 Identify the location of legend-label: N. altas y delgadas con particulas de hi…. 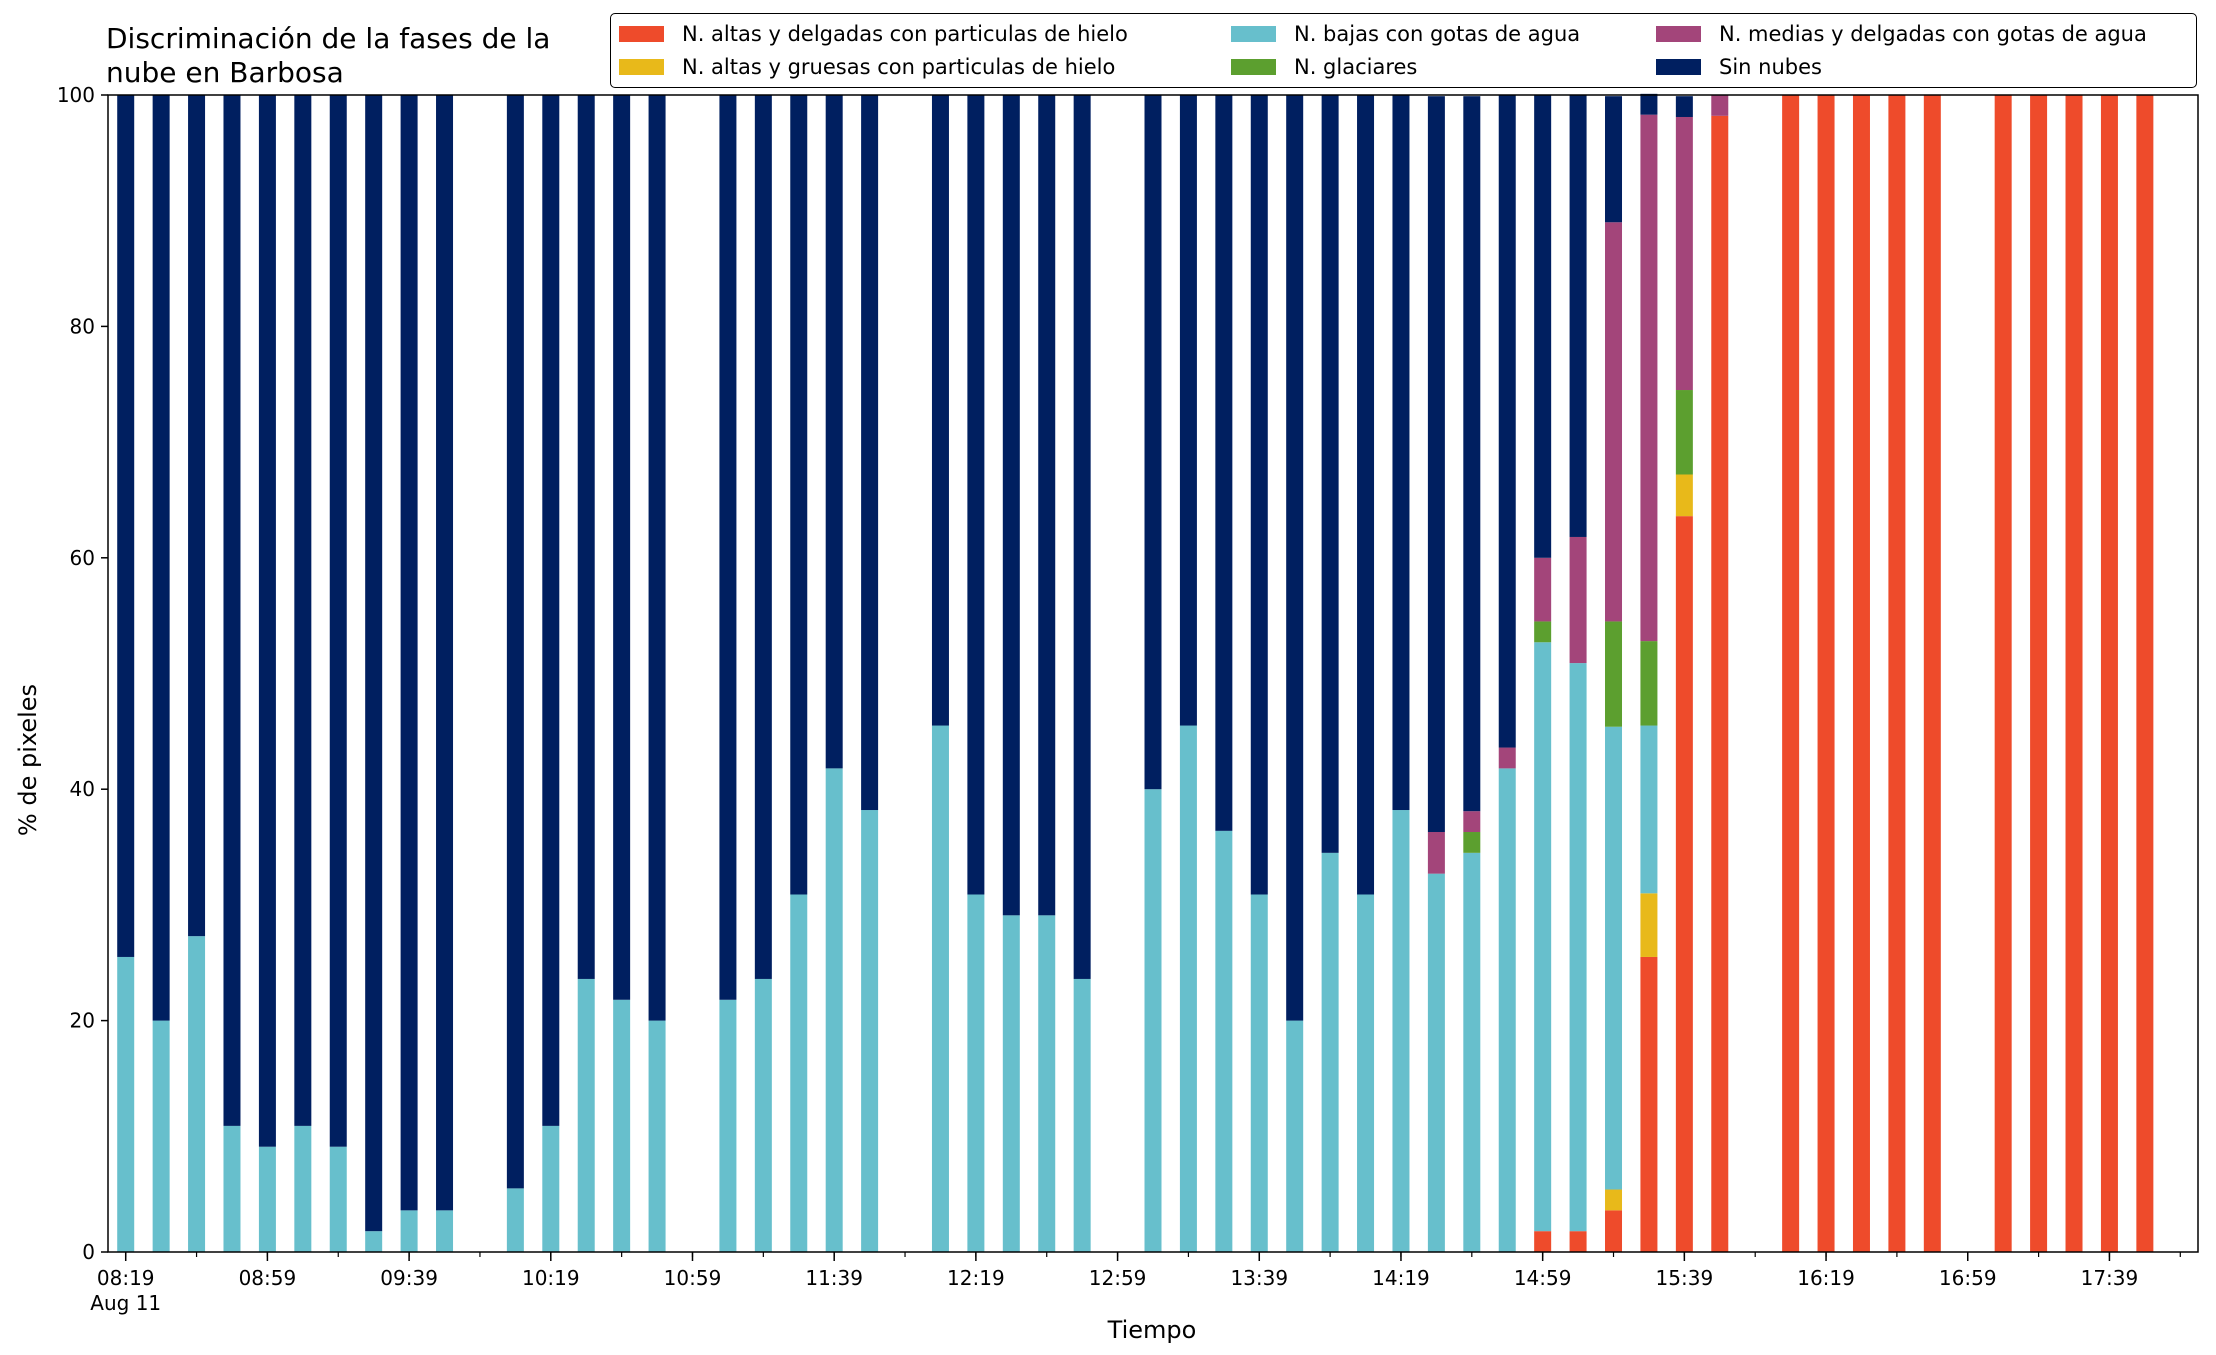
(905, 34).